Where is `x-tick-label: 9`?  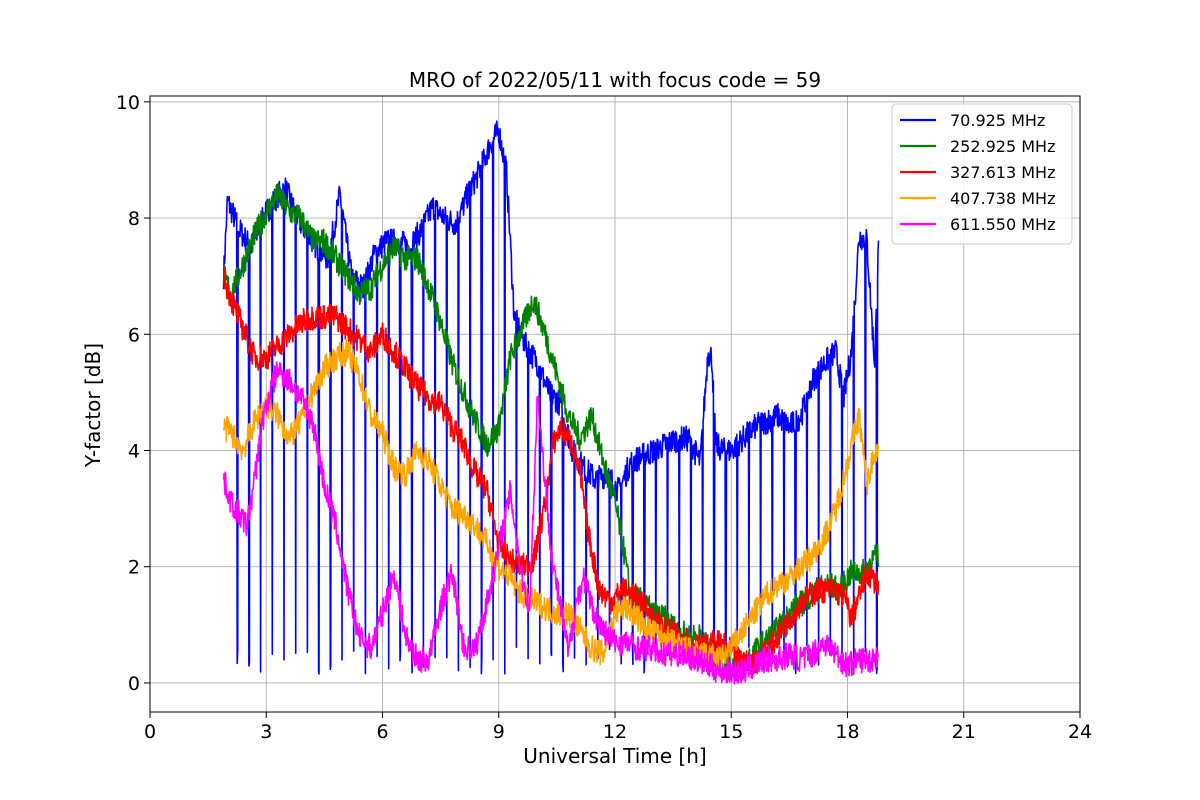
x-tick-label: 9 is located at coordinates (499, 732).